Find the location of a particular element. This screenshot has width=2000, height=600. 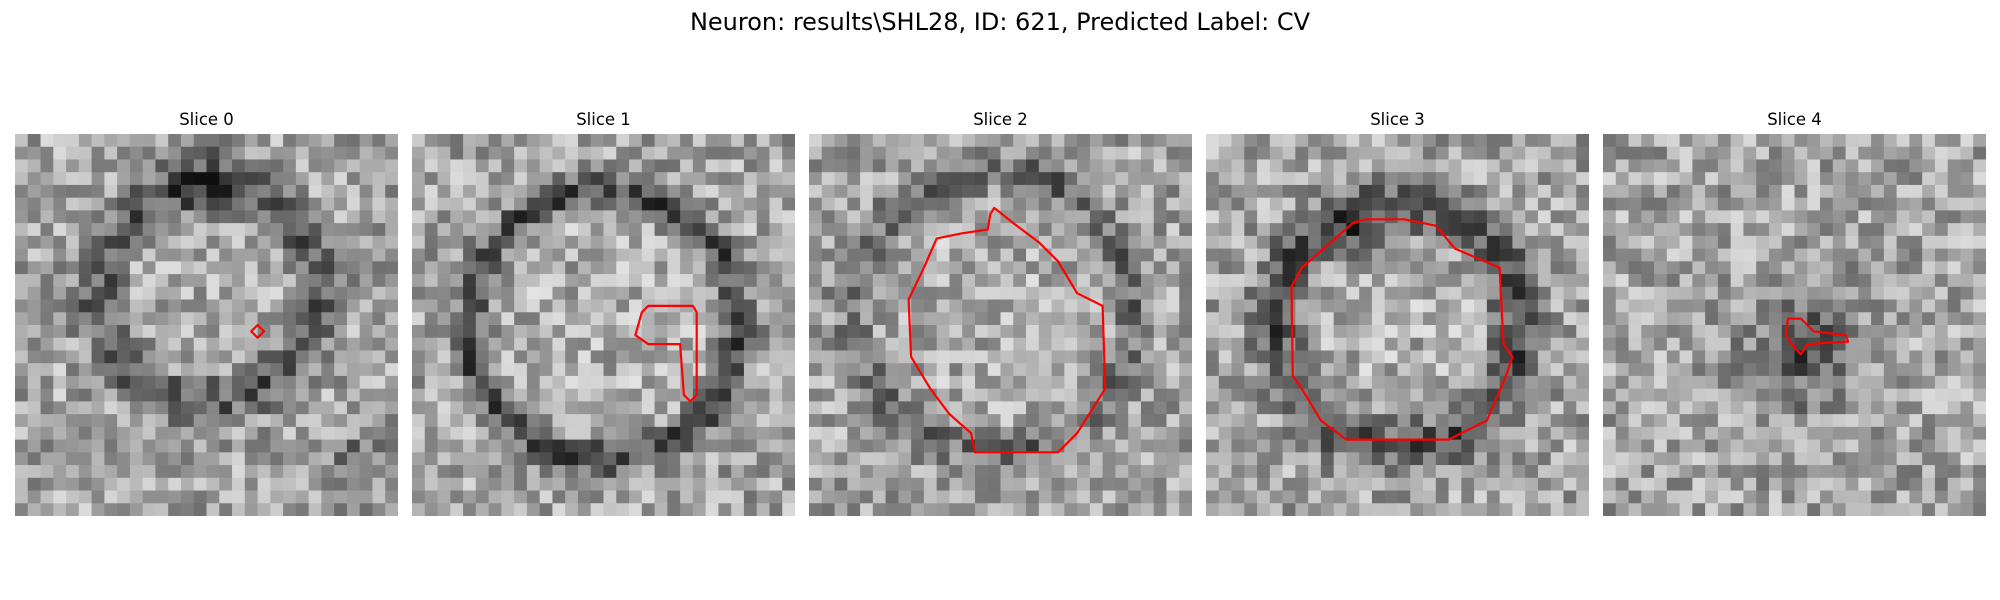

slice-title: Slice 0 is located at coordinates (206, 119).